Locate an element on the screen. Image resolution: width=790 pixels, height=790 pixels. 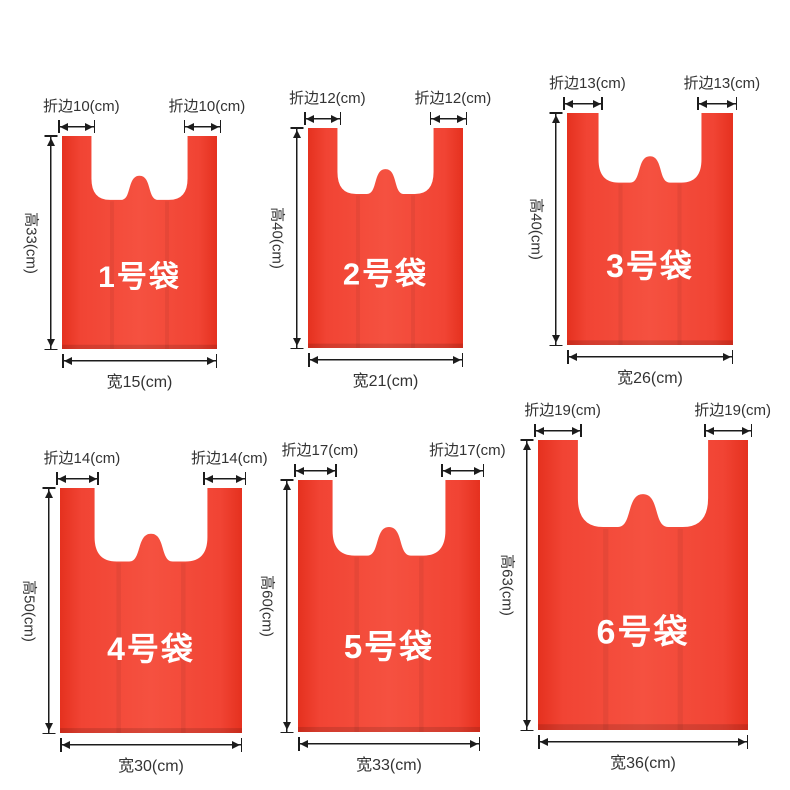
fold-width-label-right: 折边13(cm) is located at coordinates (722, 83).